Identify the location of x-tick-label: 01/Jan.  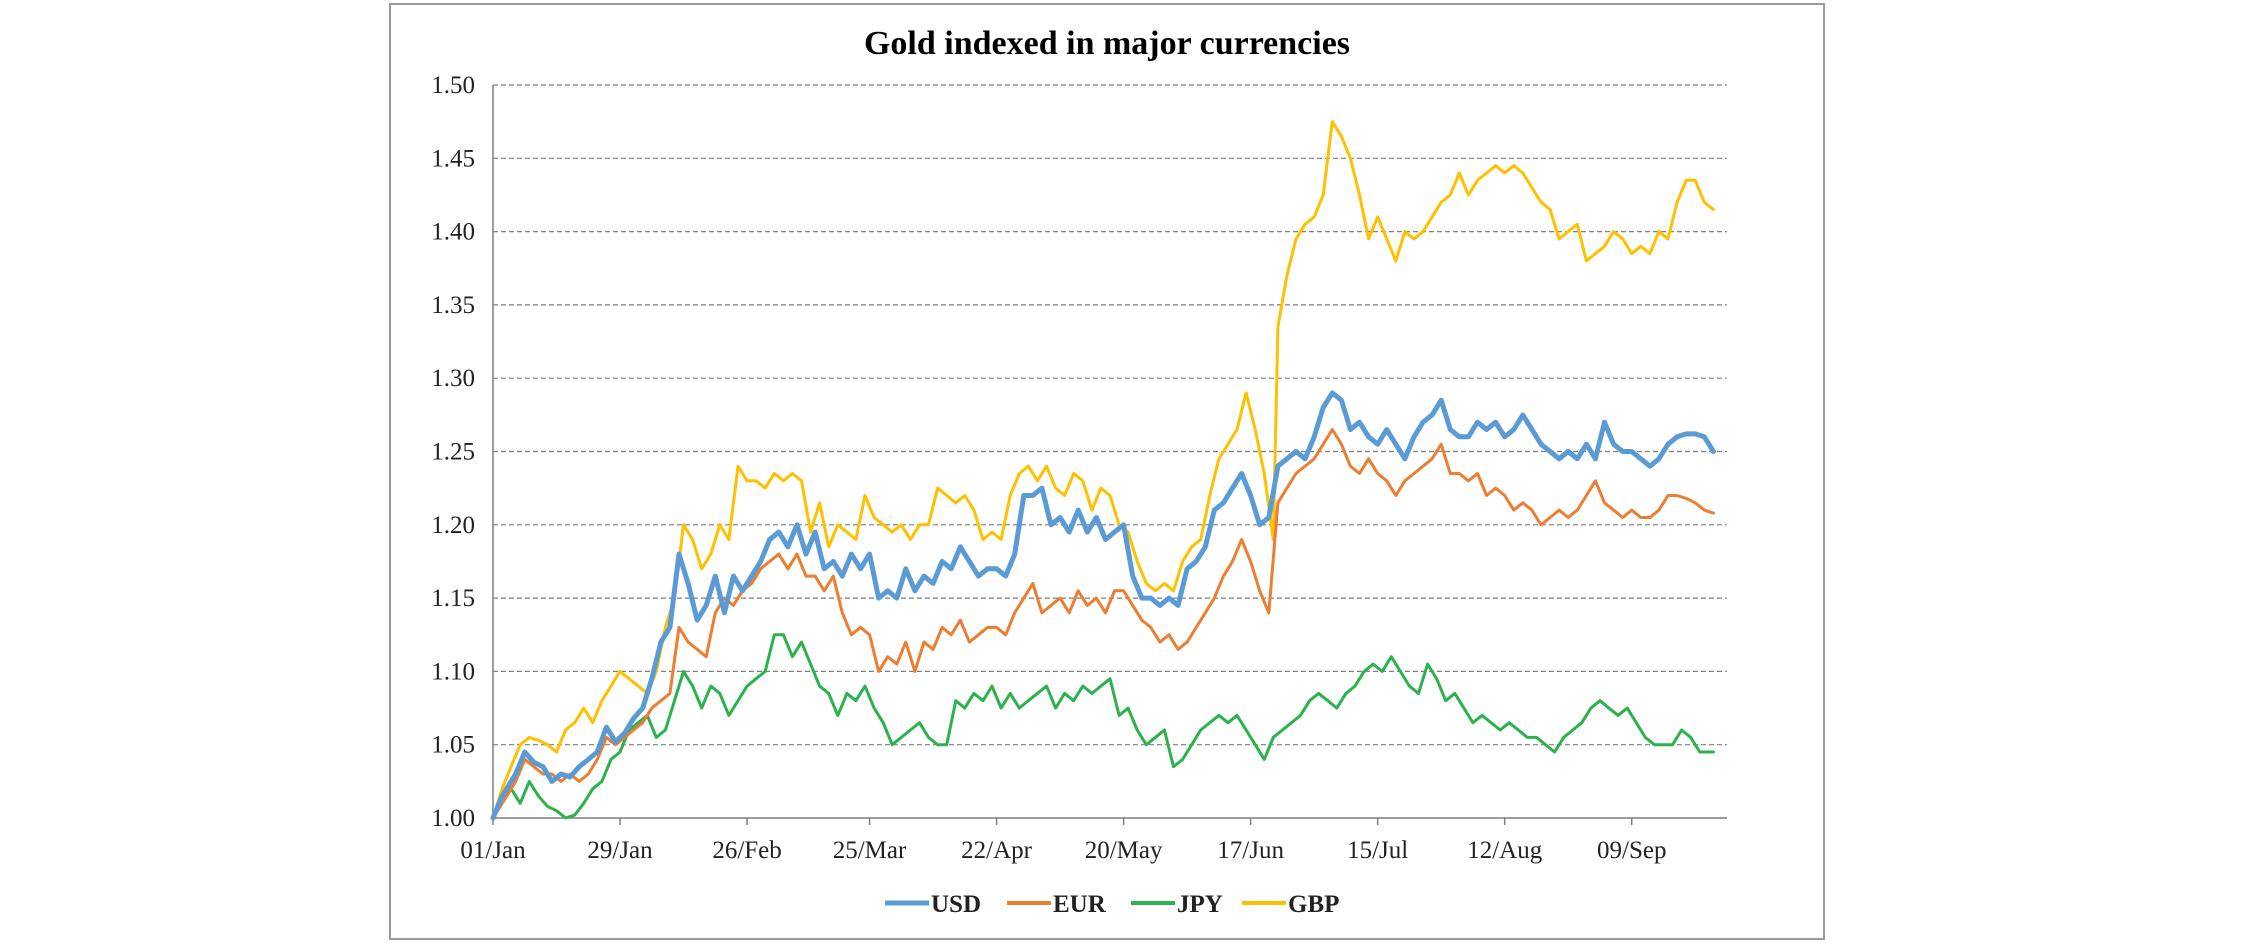
(493, 850).